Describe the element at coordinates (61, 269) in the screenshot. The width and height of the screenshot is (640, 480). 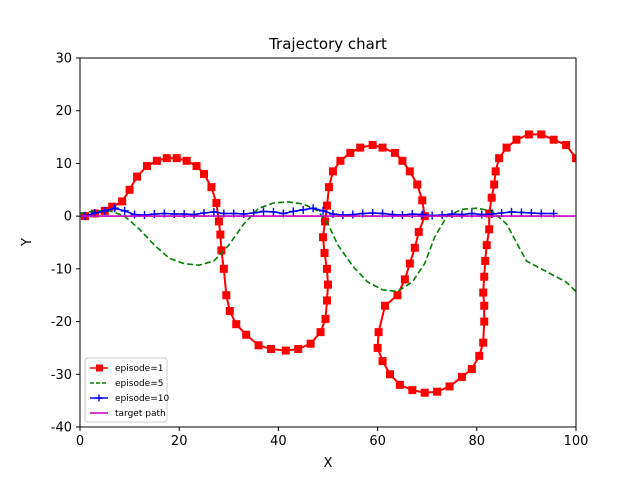
I see `y-tick-label: -10` at that location.